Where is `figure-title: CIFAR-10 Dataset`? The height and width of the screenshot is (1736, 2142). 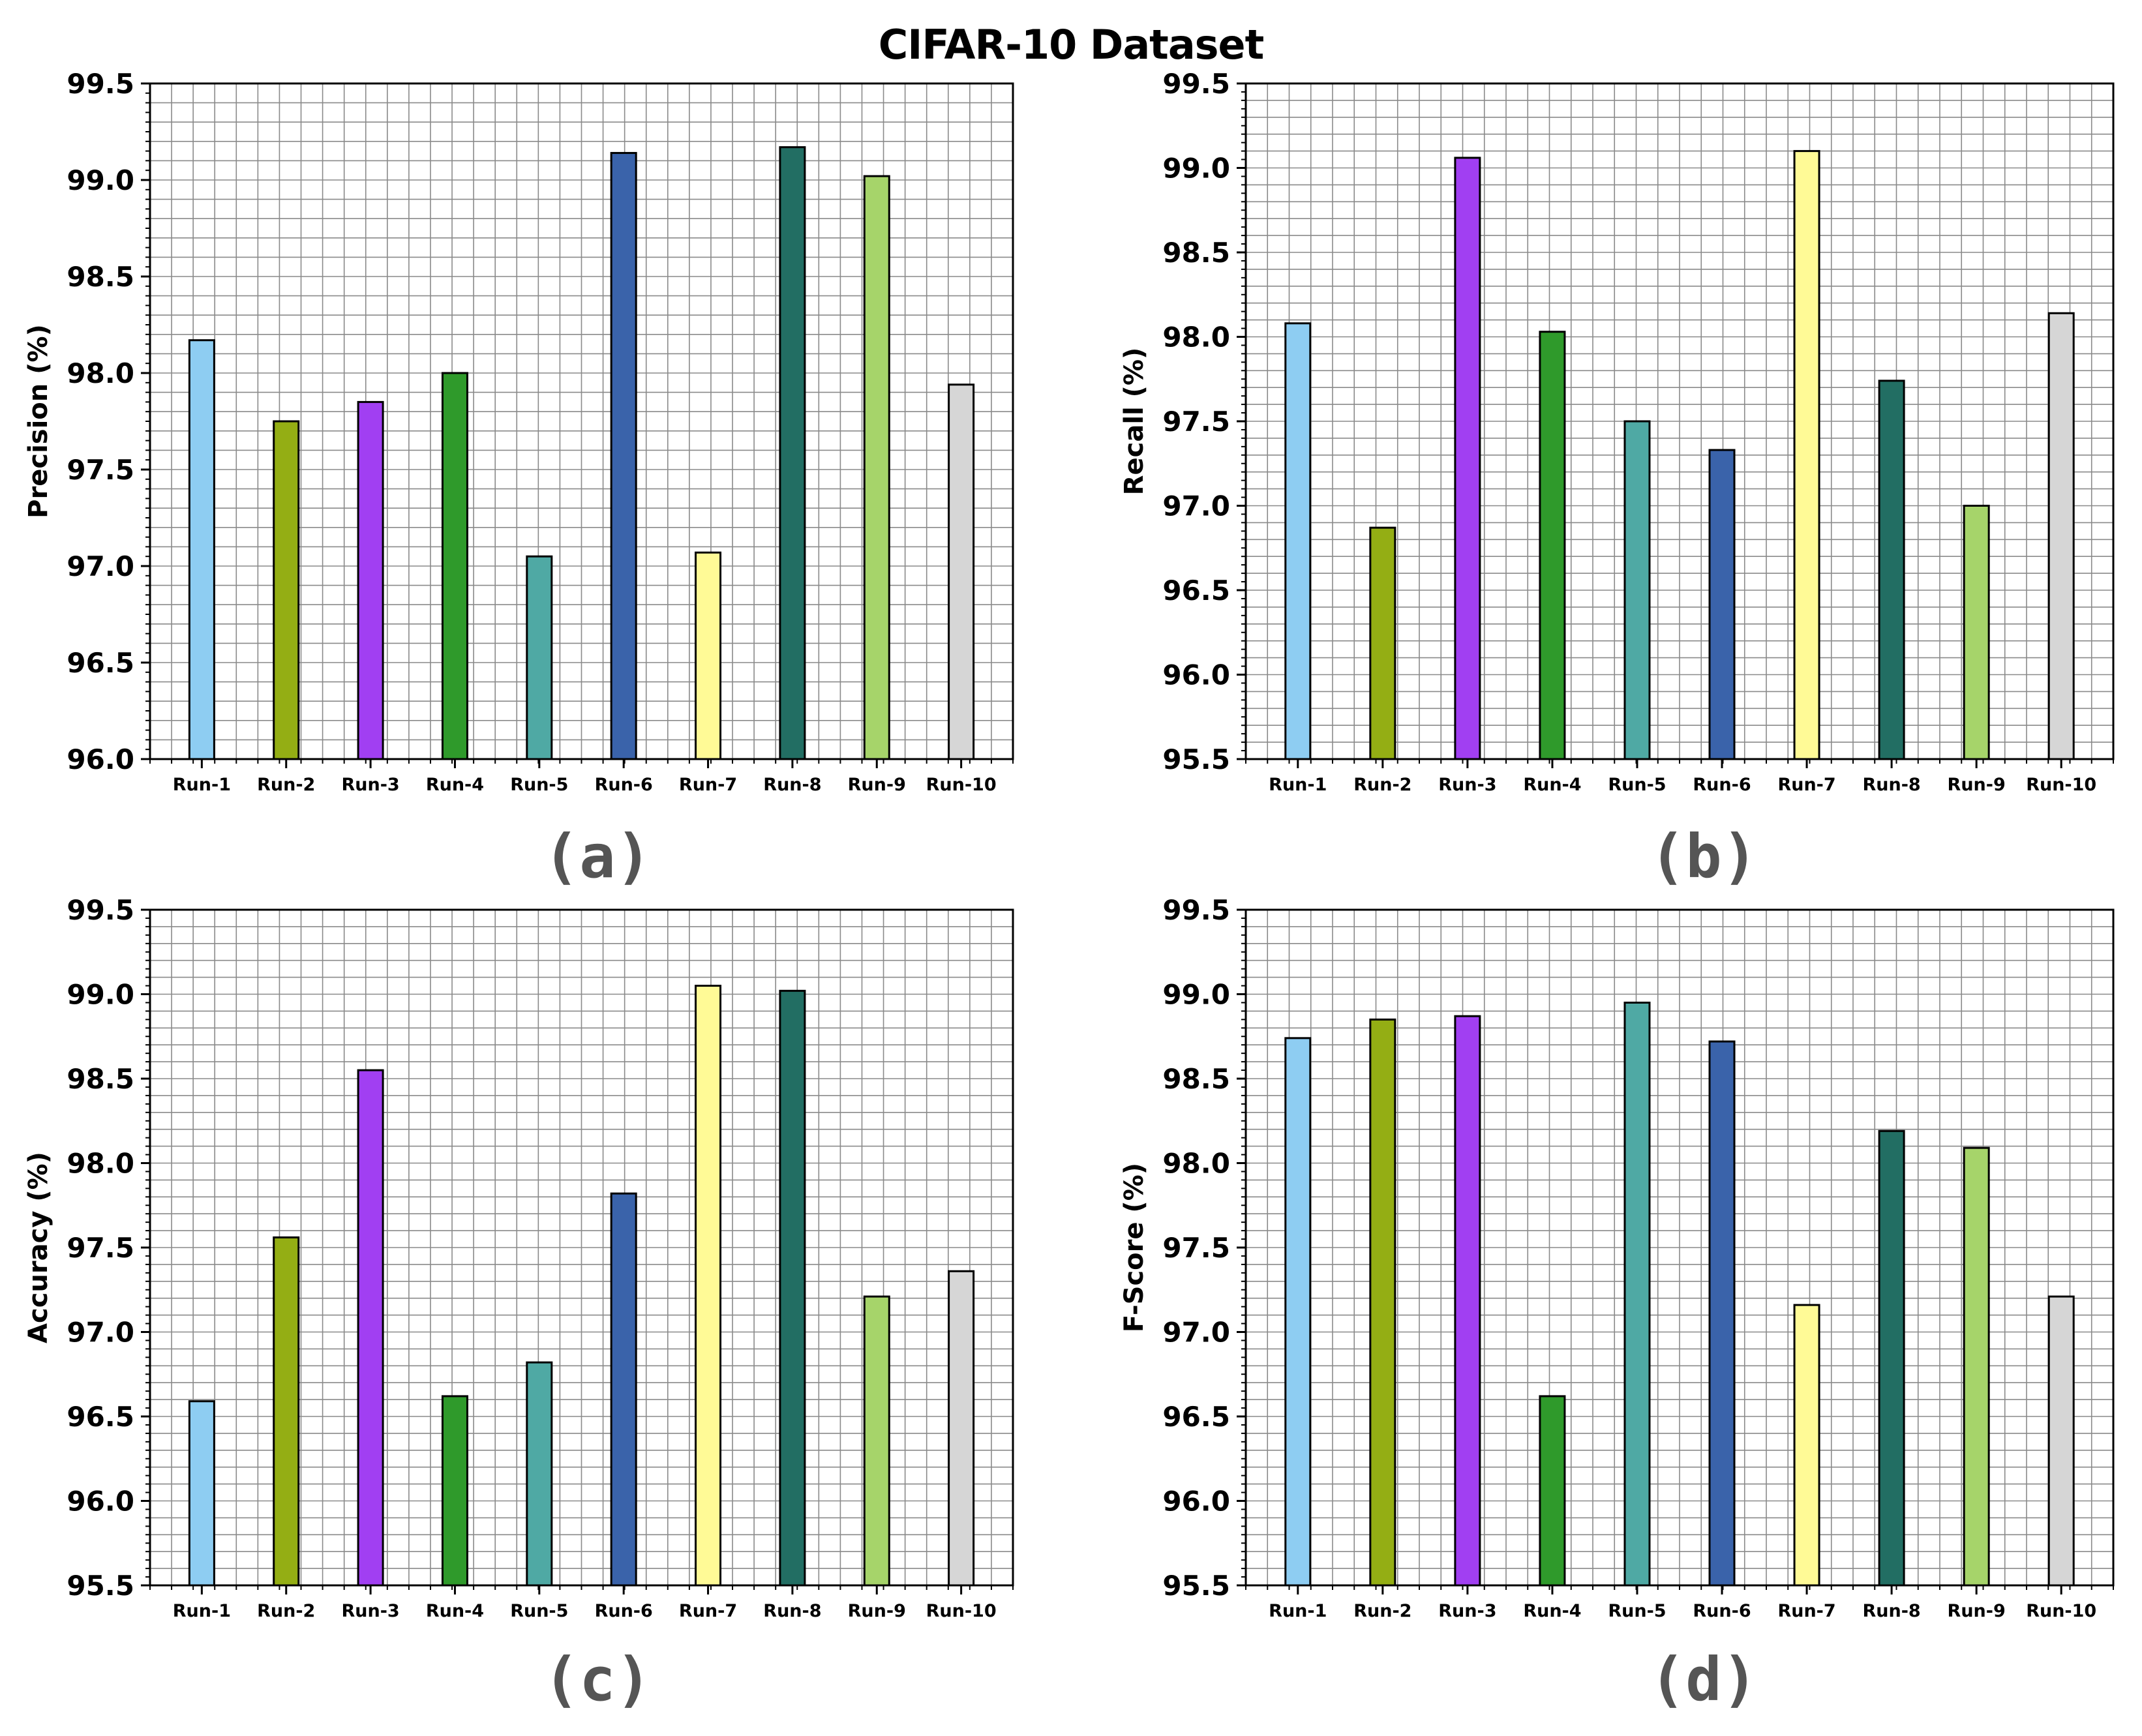 figure-title: CIFAR-10 Dataset is located at coordinates (1071, 44).